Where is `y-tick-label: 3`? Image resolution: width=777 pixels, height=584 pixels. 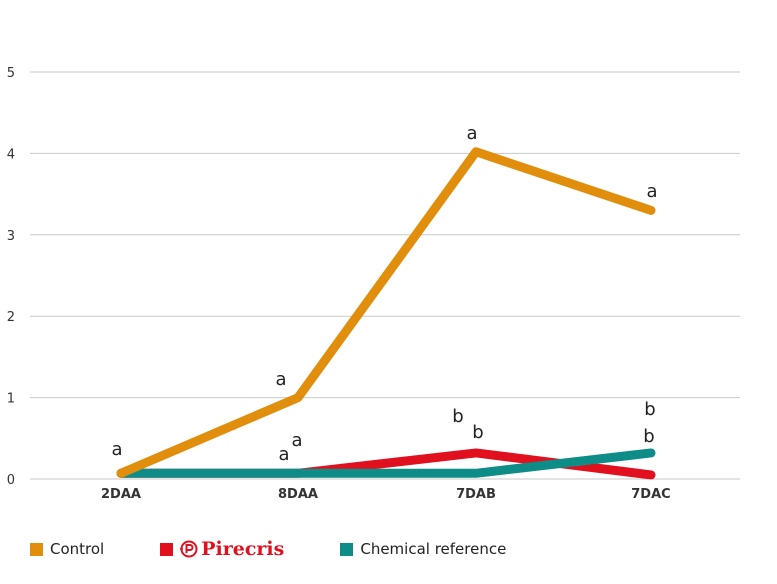
y-tick-label: 3 is located at coordinates (11, 236).